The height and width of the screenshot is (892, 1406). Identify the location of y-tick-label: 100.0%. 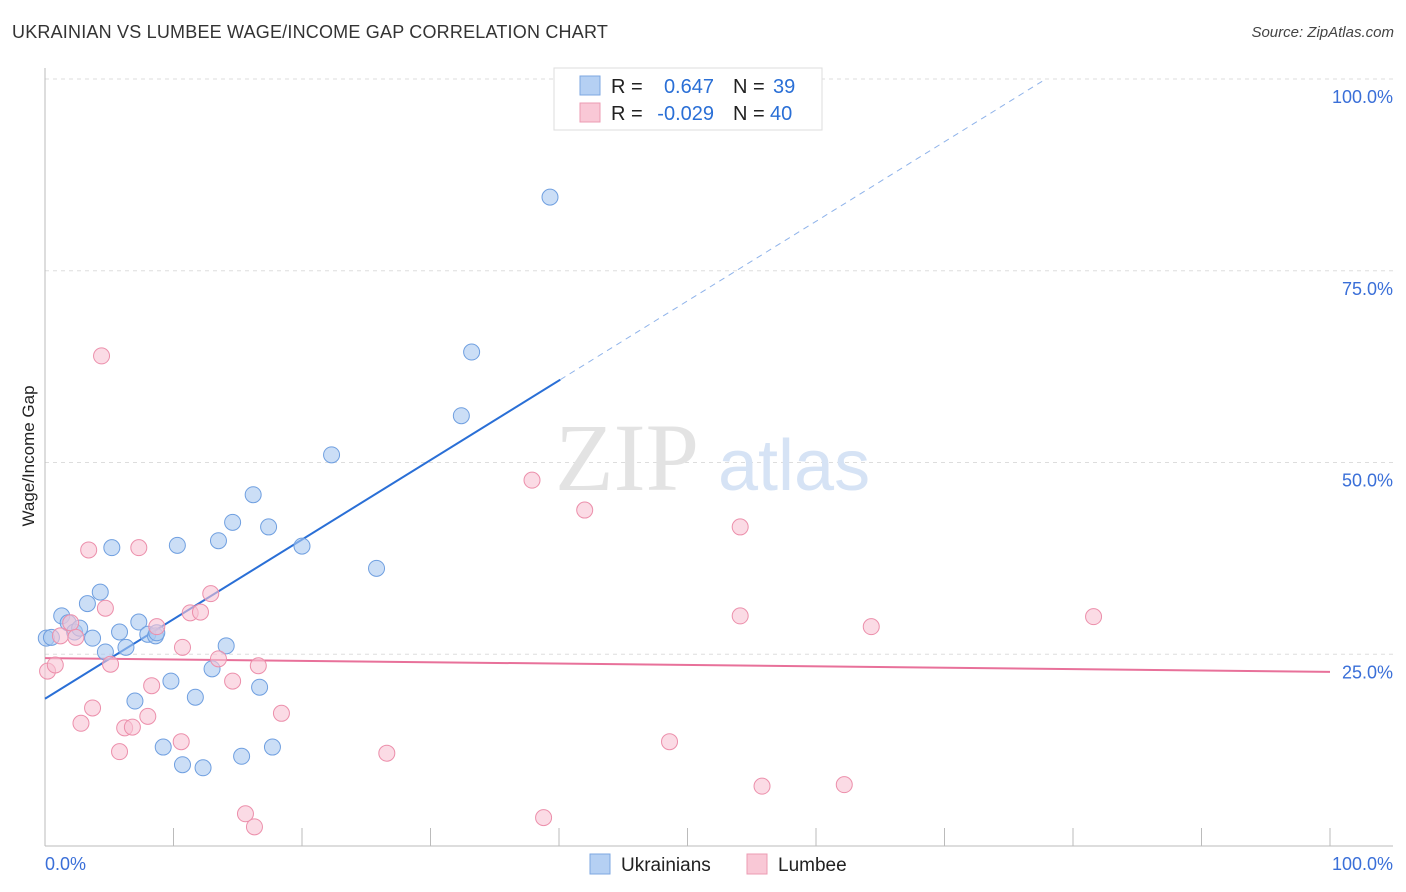
(1362, 97).